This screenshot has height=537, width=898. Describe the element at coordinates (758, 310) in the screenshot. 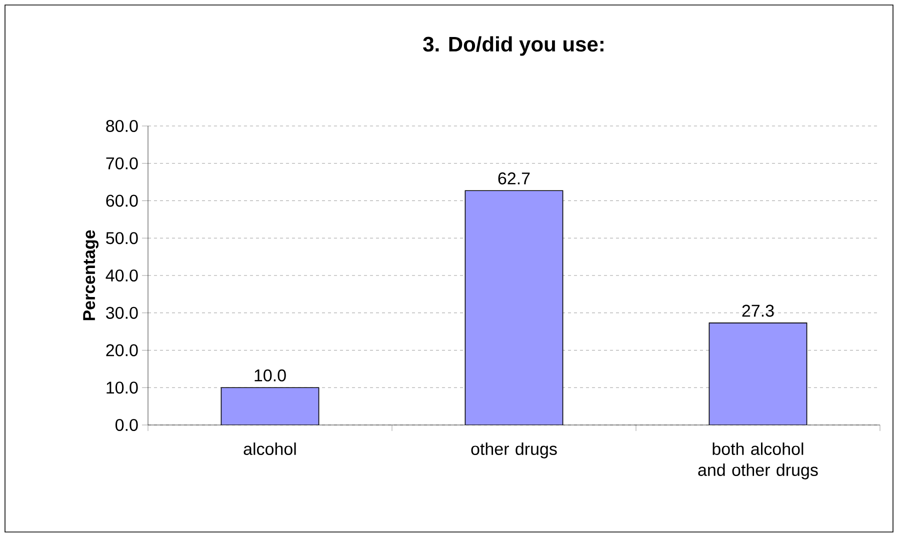

I see `data-label: 27.3` at that location.